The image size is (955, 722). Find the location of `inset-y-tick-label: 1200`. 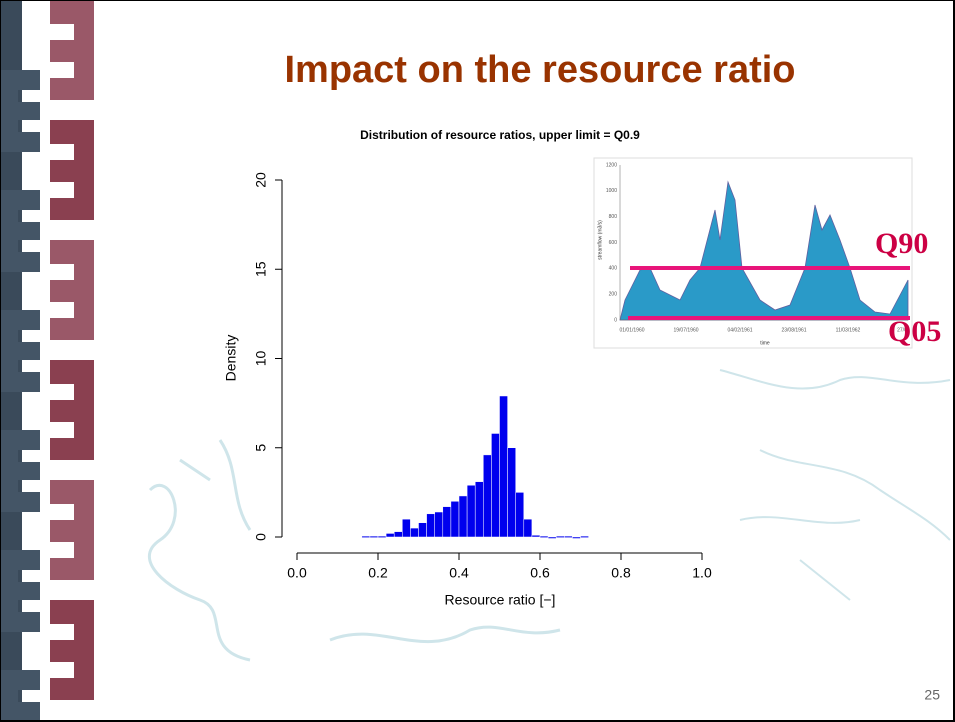

inset-y-tick-label: 1200 is located at coordinates (611, 165).